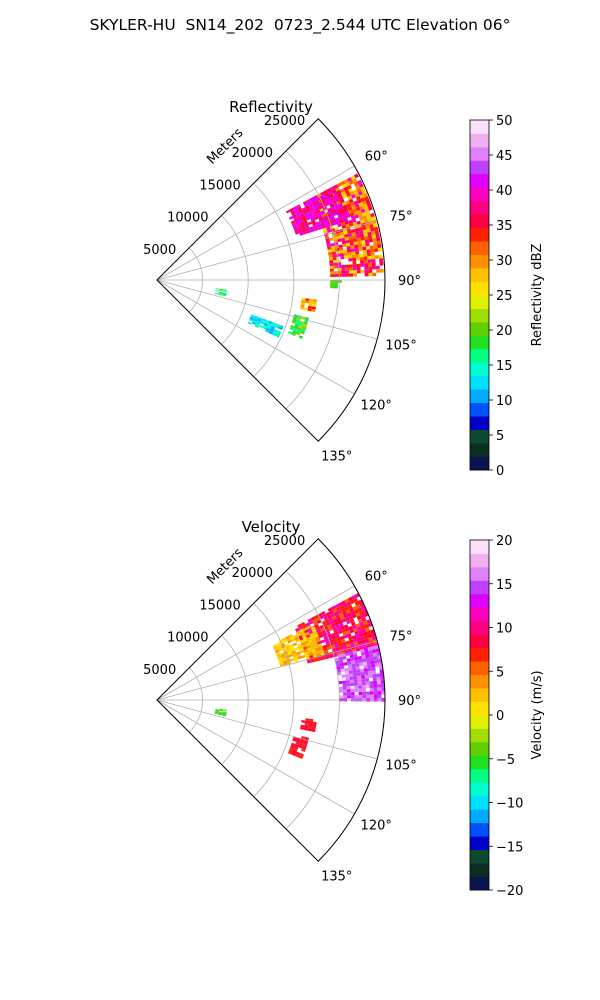 The height and width of the screenshot is (1000, 600). What do you see at coordinates (401, 217) in the screenshot?
I see `theta-tick-label: 75°` at bounding box center [401, 217].